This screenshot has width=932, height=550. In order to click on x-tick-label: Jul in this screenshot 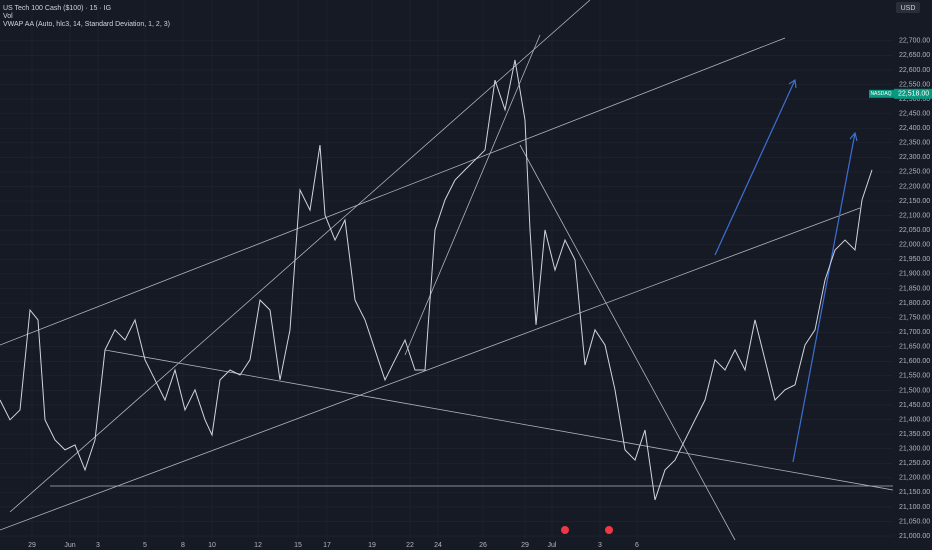, I will do `click(552, 545)`.